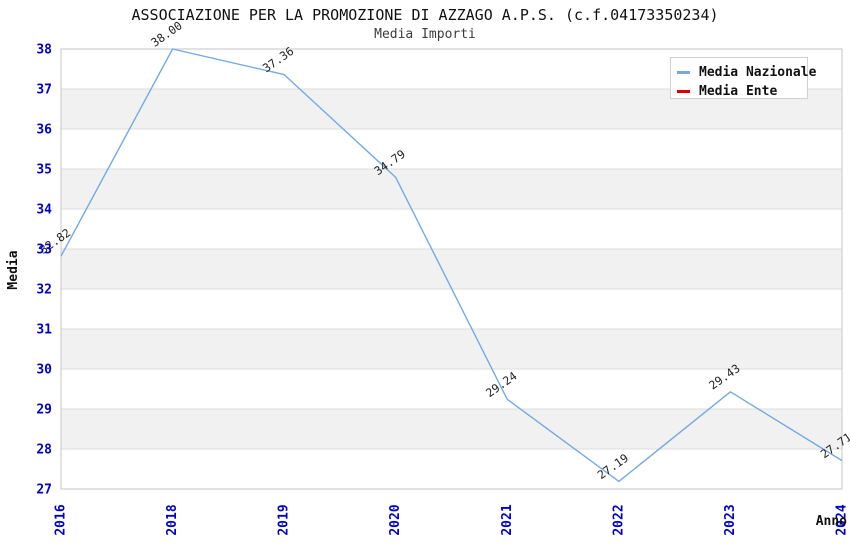 The image size is (850, 550). Describe the element at coordinates (172, 519) in the screenshot. I see `x-tick-label: 2018` at that location.